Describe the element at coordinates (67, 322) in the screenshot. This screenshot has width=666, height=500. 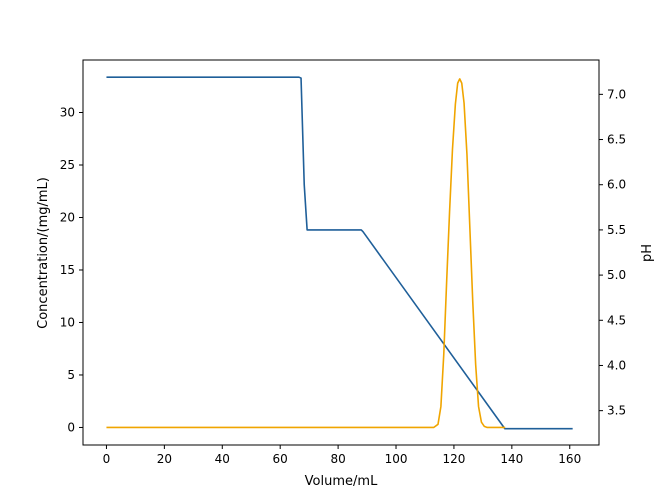
I see `left-y-tick-label: 10` at that location.